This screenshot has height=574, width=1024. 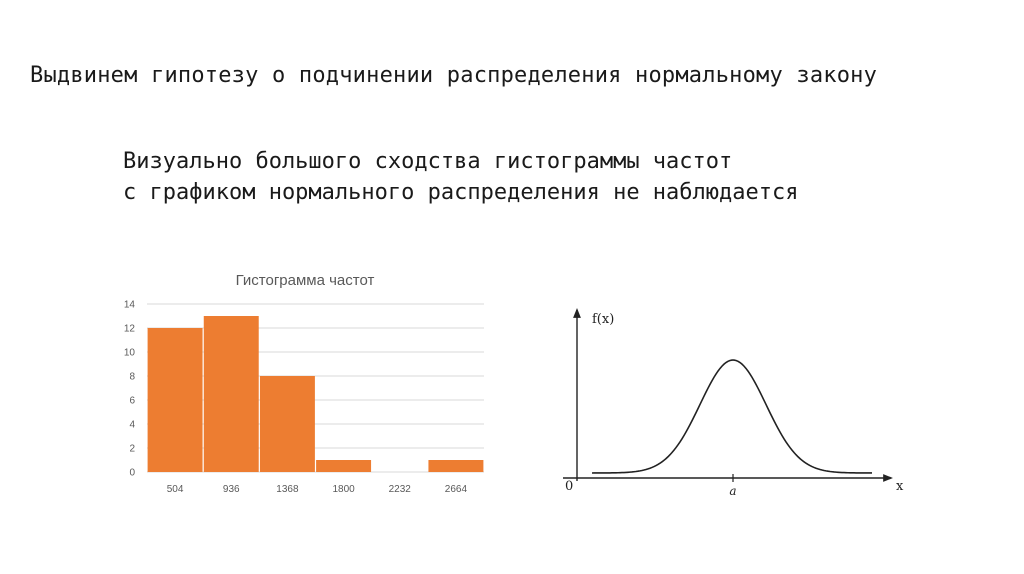 What do you see at coordinates (603, 319) in the screenshot?
I see `y-axis-label: f(x)` at bounding box center [603, 319].